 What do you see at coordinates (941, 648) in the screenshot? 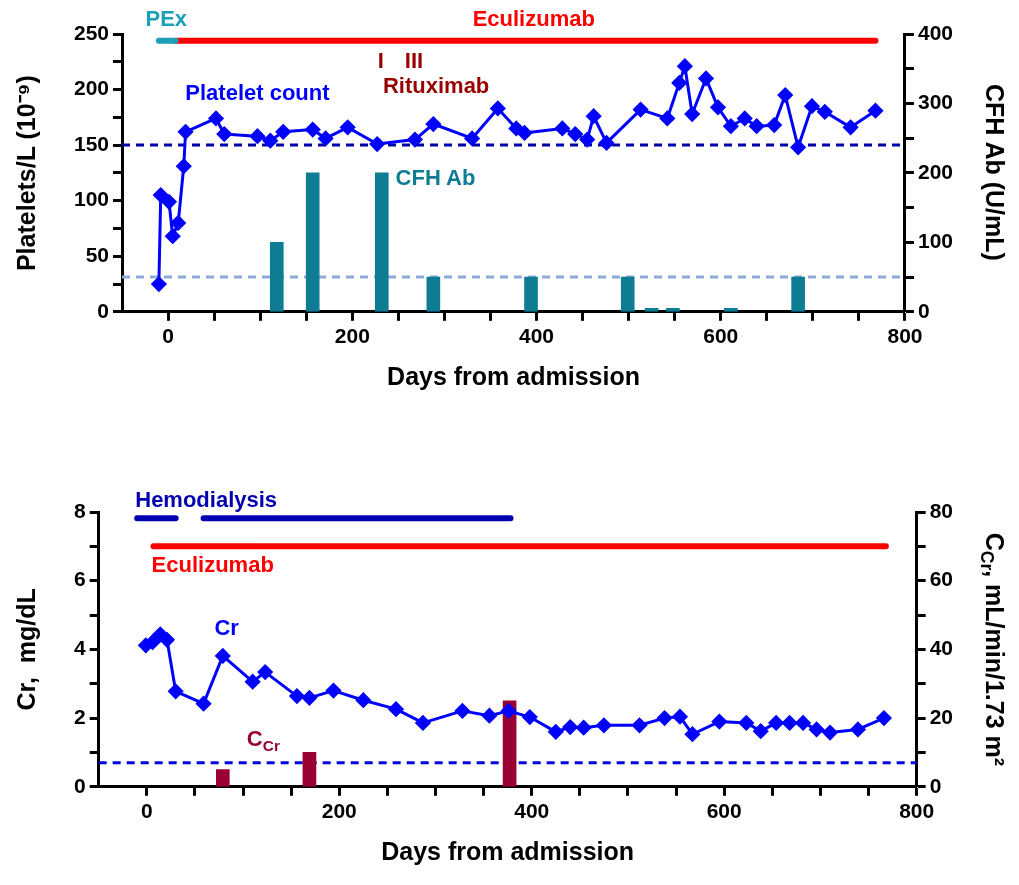
I see `y2-tick-label: 40` at bounding box center [941, 648].